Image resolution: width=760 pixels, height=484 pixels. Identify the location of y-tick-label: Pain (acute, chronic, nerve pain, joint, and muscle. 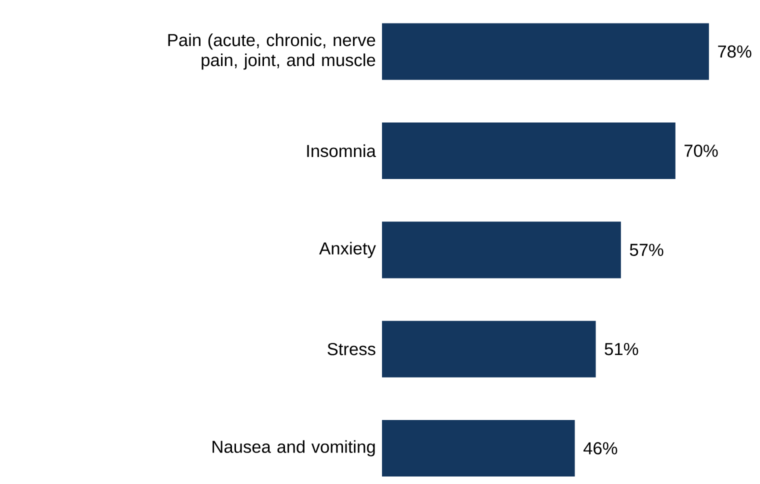
(272, 51).